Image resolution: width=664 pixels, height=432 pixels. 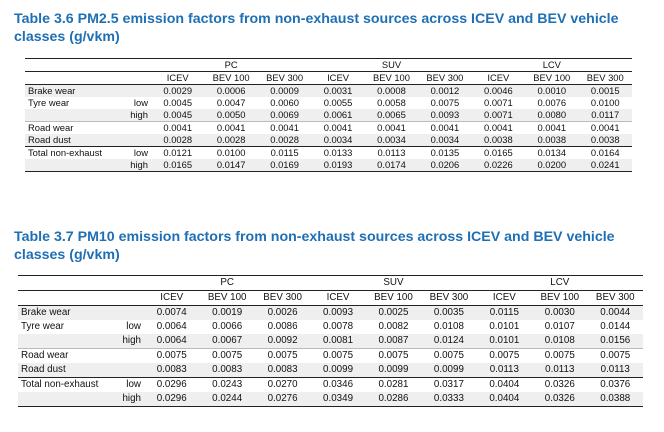 I want to click on value-cell: 0.0009, so click(x=284, y=90).